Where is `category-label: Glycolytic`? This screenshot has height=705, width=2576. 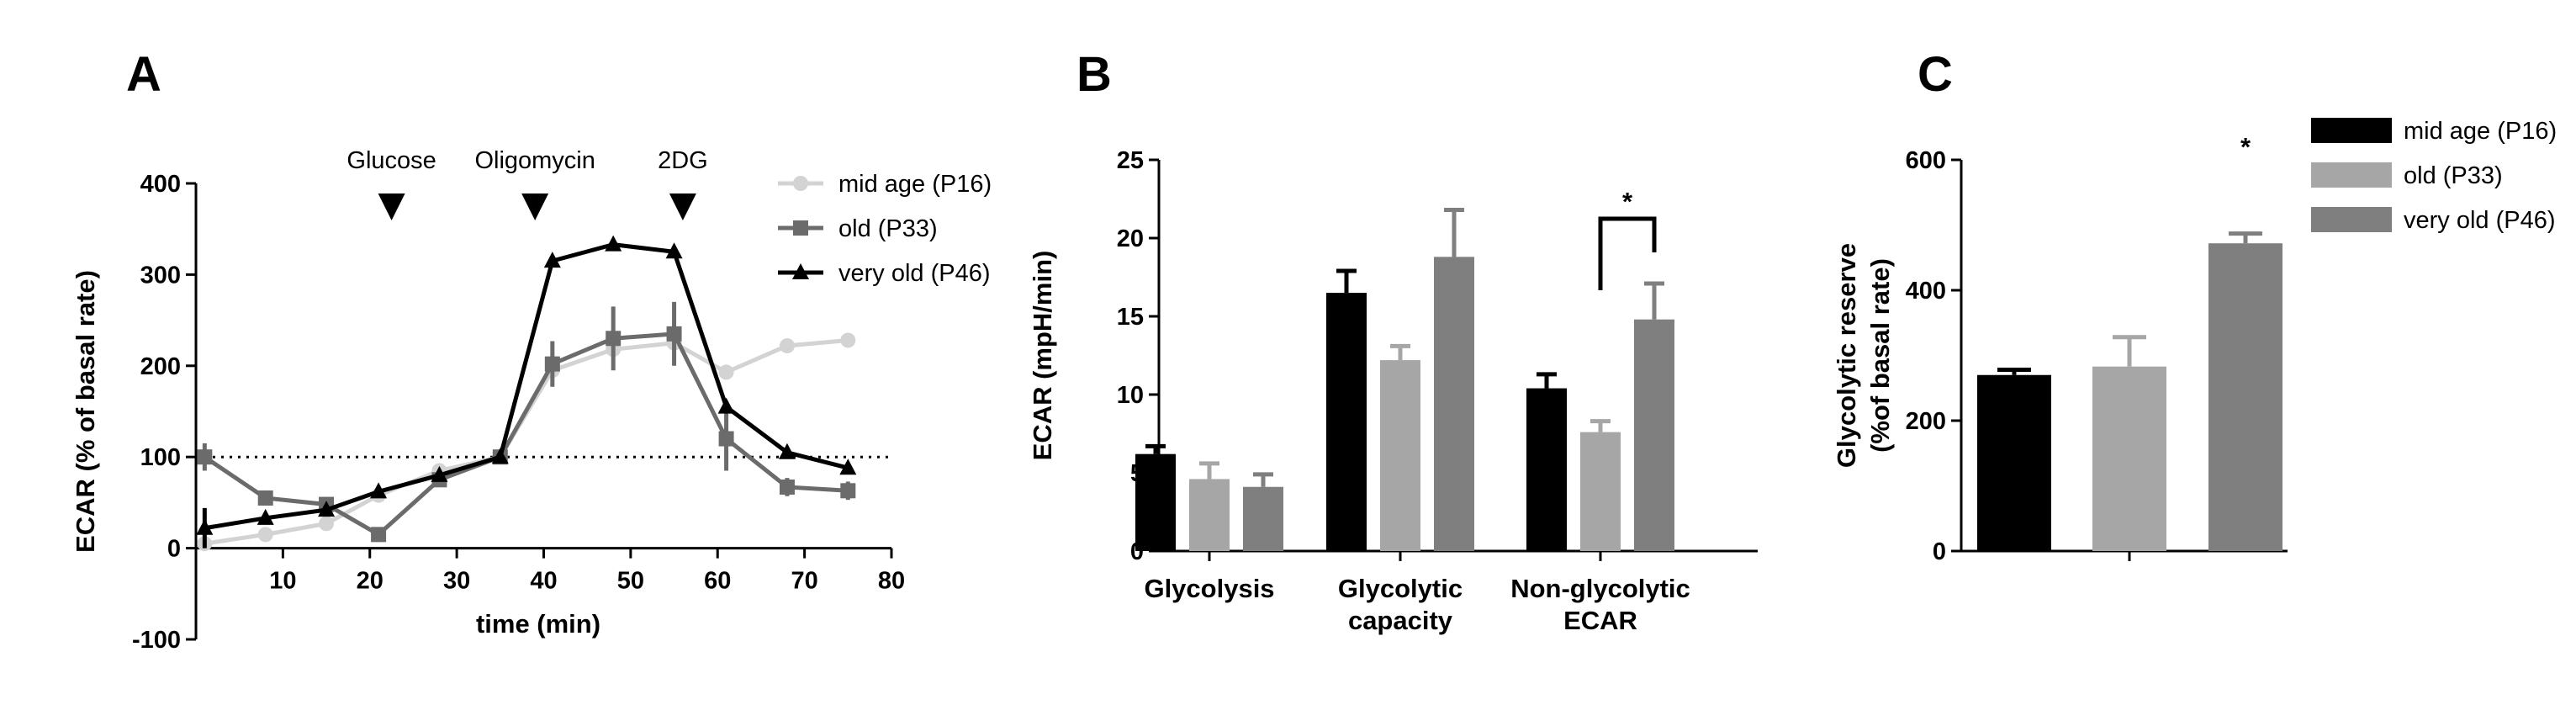
category-label: Glycolytic is located at coordinates (1400, 588).